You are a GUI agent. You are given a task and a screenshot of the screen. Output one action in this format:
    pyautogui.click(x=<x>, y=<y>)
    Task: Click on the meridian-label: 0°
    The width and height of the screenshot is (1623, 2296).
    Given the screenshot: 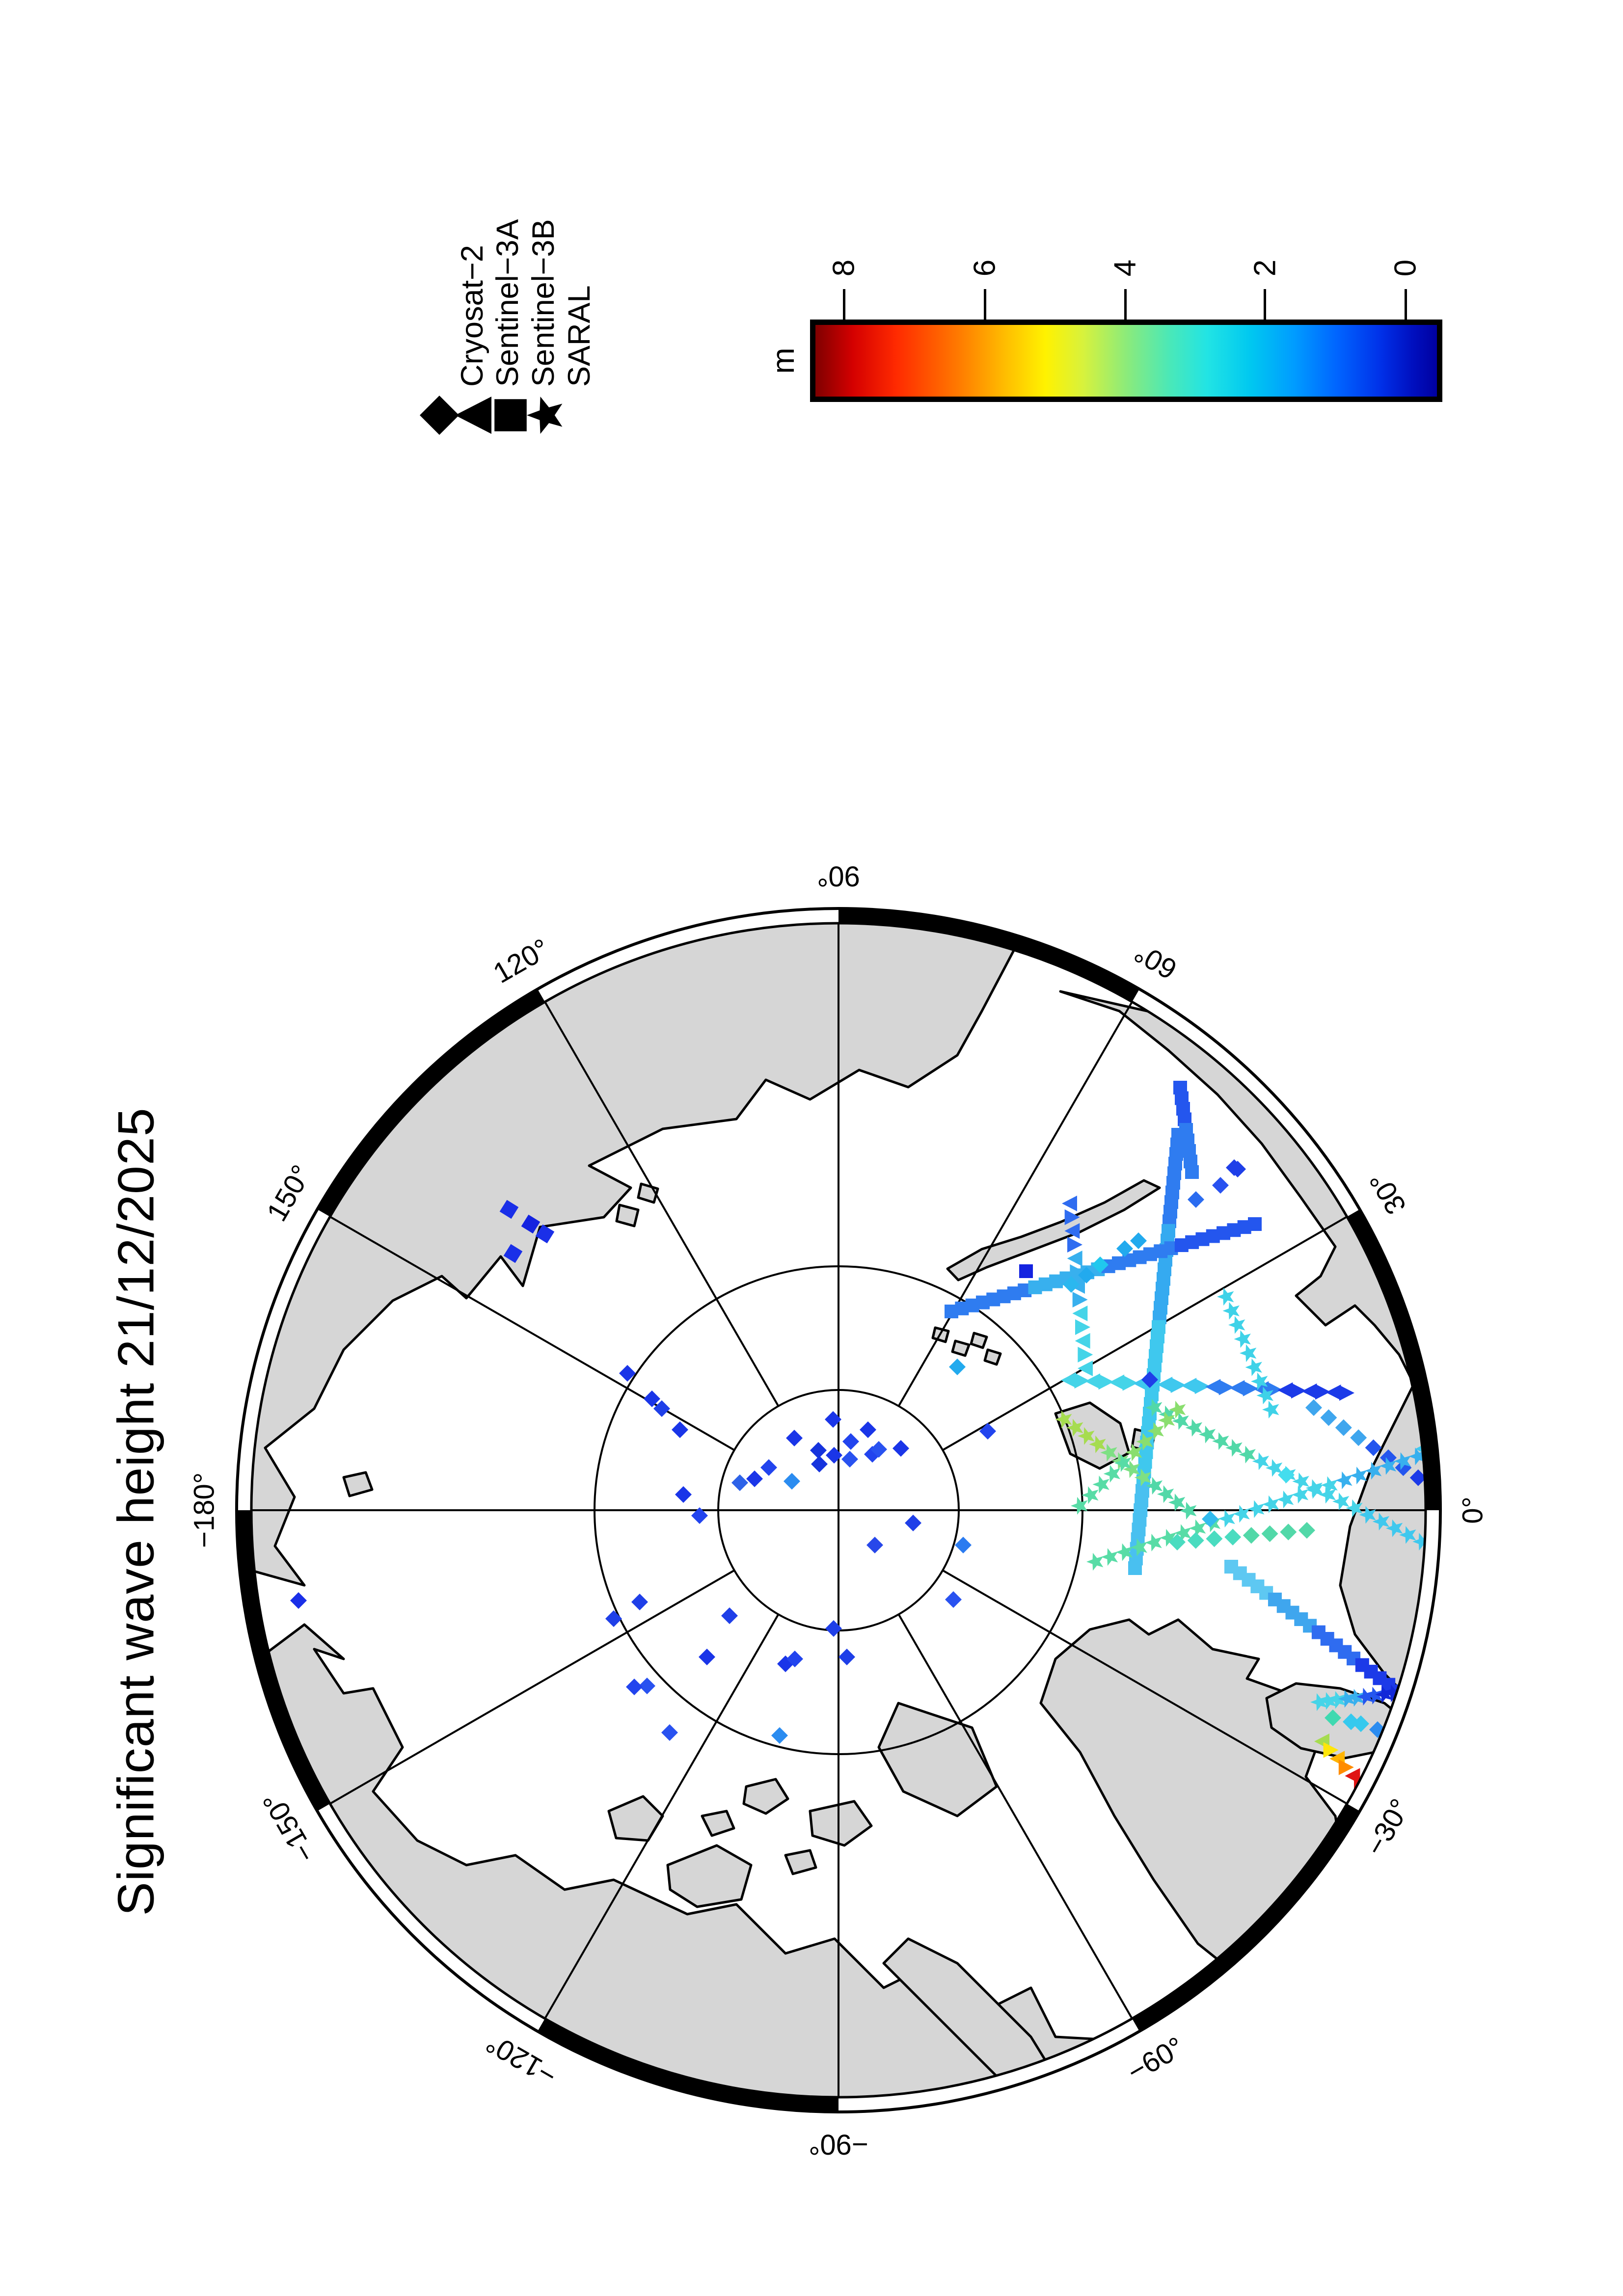 What is the action you would take?
    pyautogui.click(x=1473, y=1510)
    